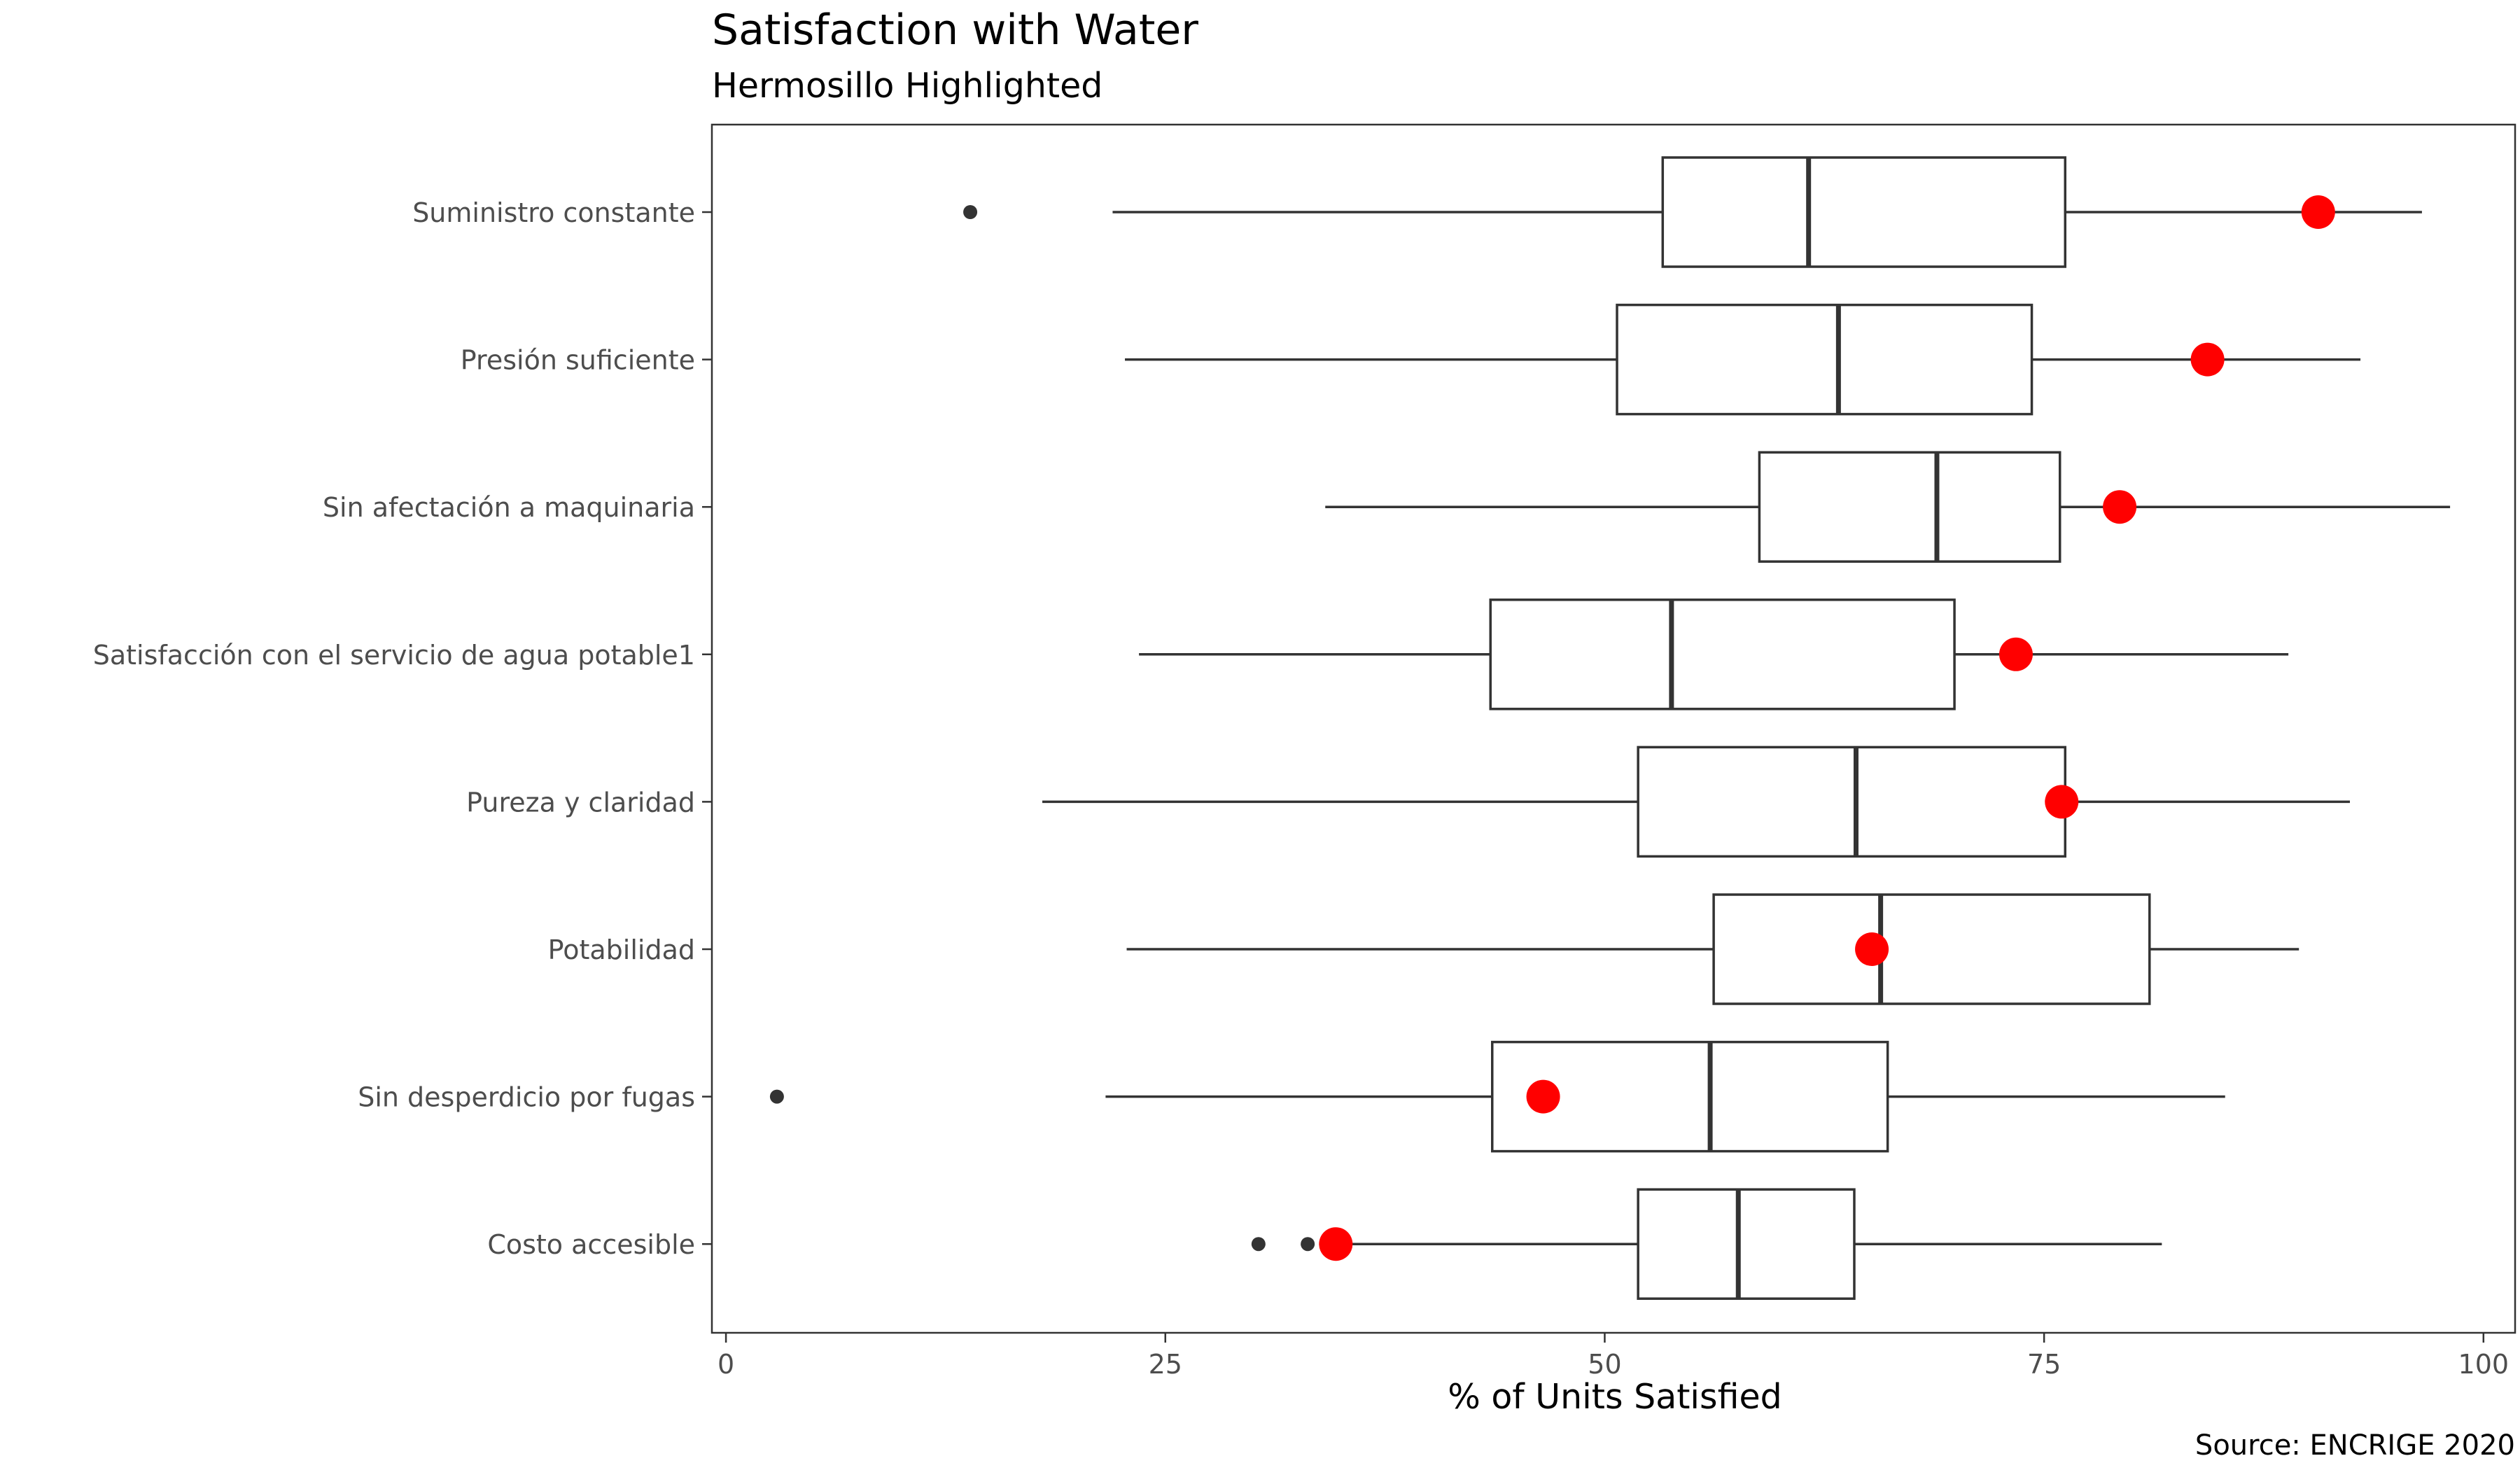 The height and width of the screenshot is (1470, 2520). What do you see at coordinates (2044, 1364) in the screenshot?
I see `x-tick-label: 75` at bounding box center [2044, 1364].